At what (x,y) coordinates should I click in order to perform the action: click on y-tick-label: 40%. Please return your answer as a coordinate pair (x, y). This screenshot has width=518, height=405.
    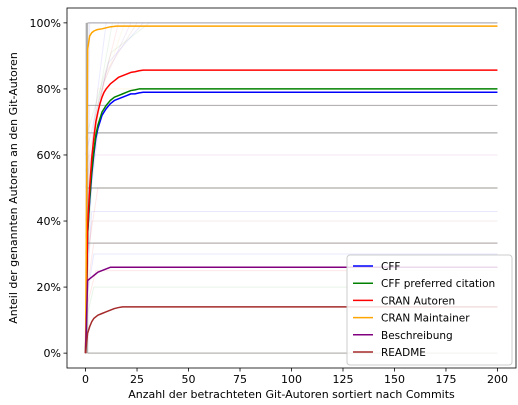
    Looking at the image, I should click on (49, 221).